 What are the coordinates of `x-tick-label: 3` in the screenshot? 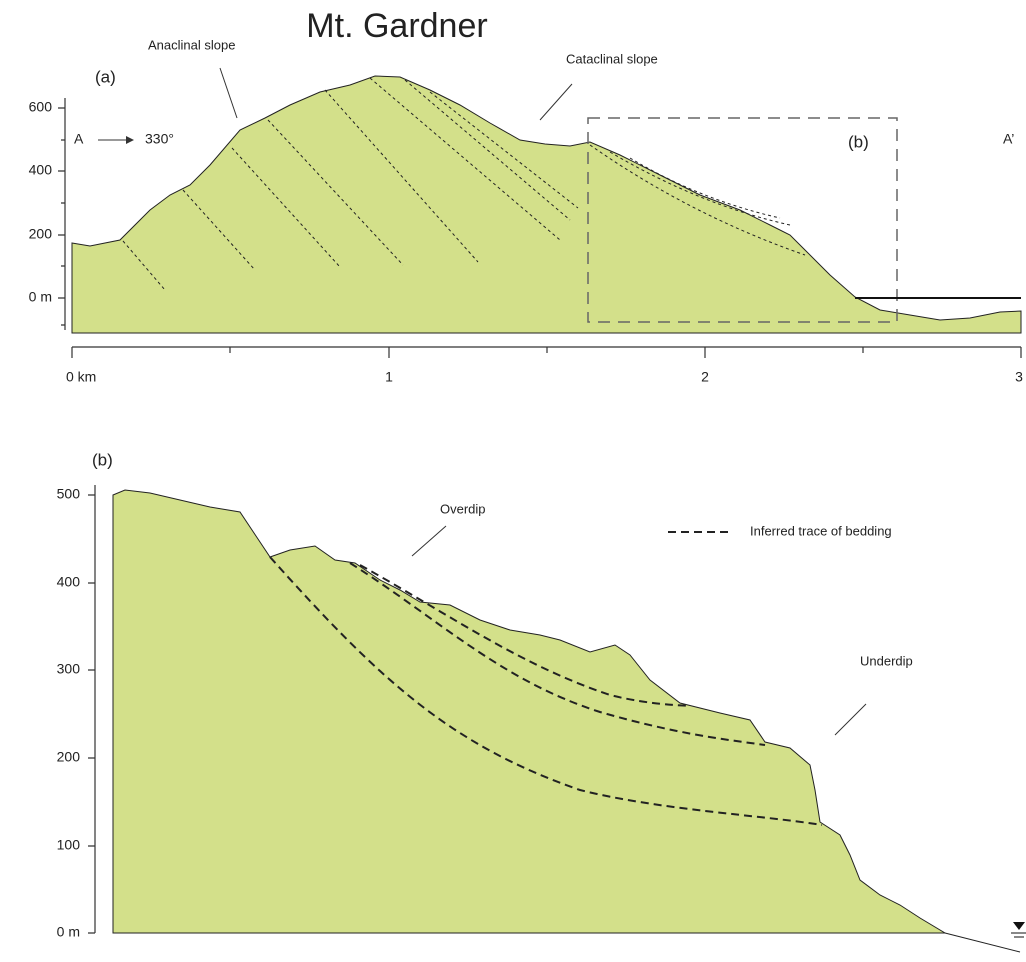 It's located at (1019, 377).